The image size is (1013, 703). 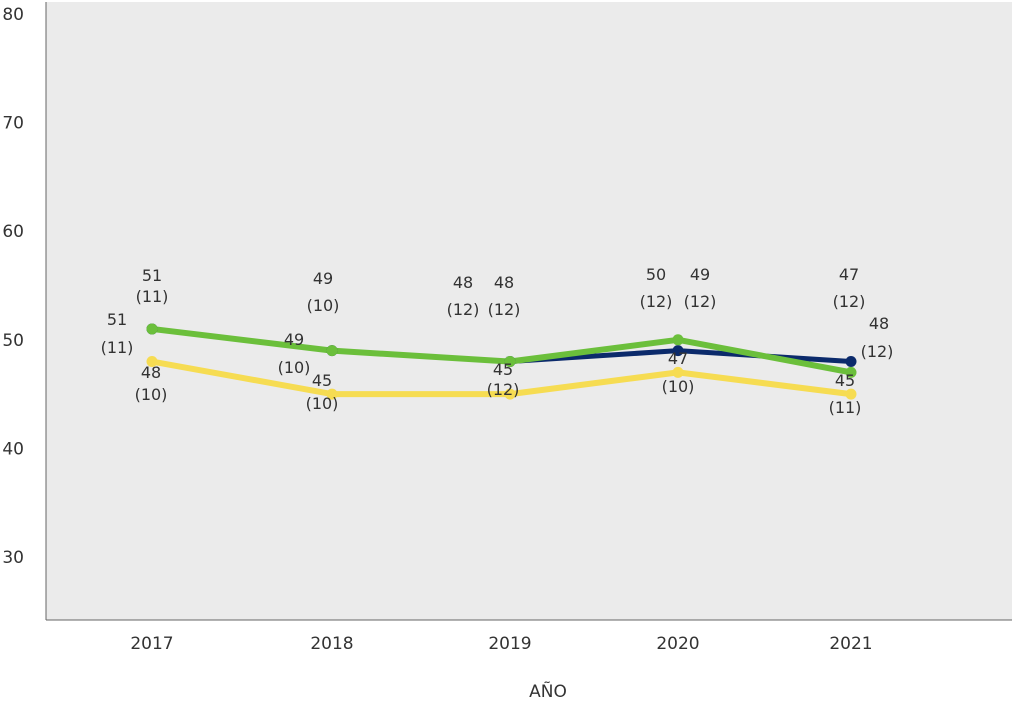 What do you see at coordinates (13, 558) in the screenshot?
I see `y-tick-label: 30` at bounding box center [13, 558].